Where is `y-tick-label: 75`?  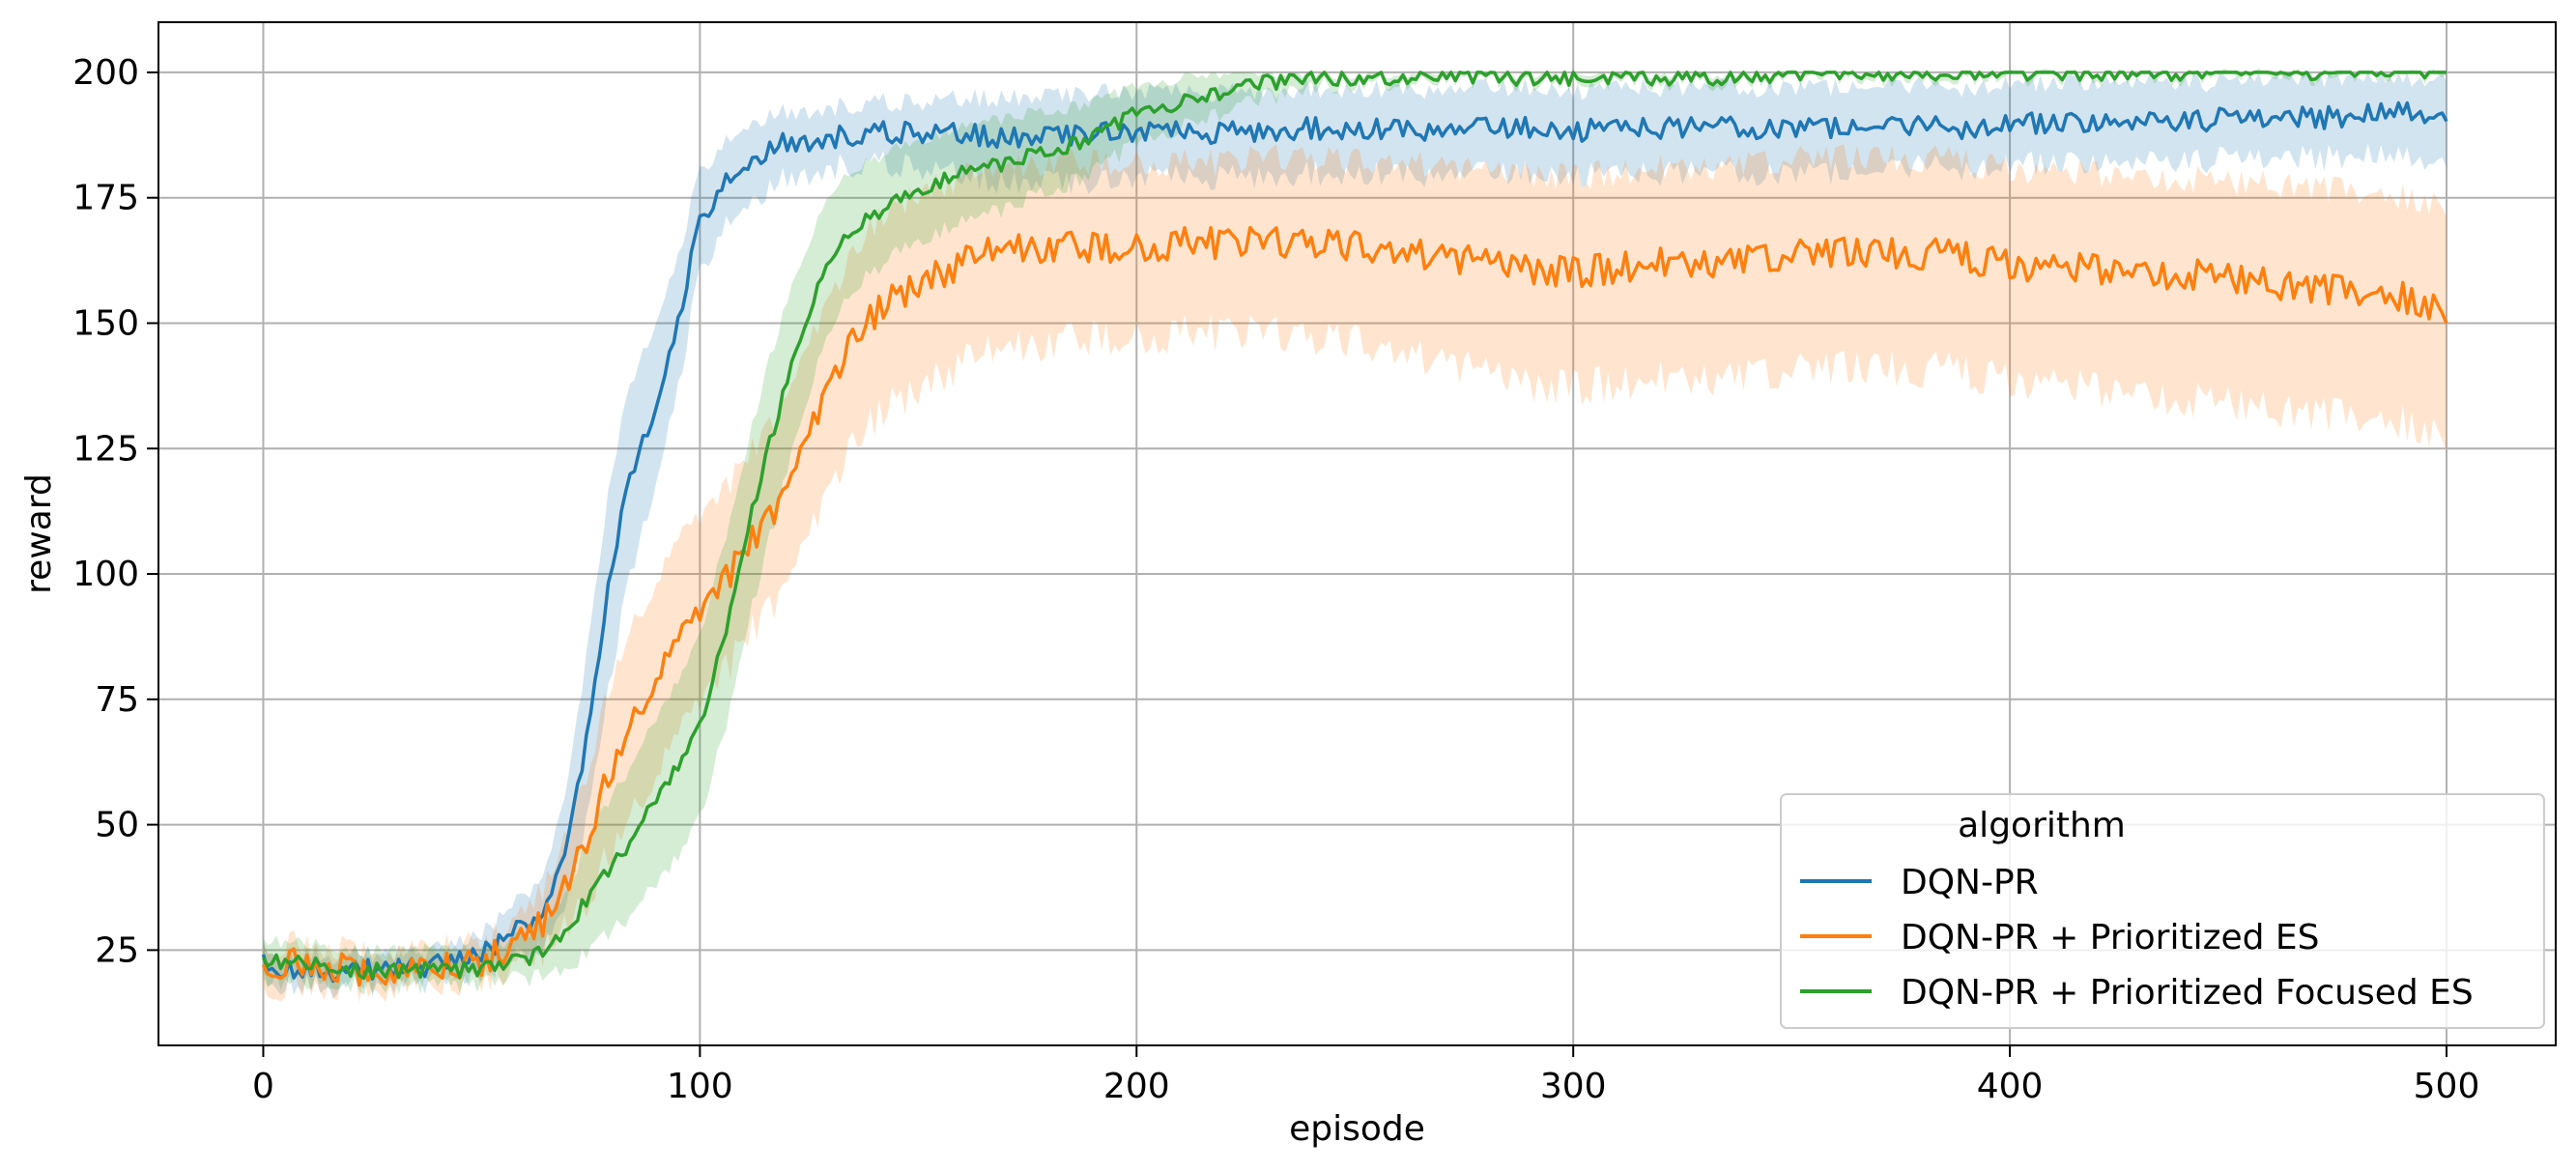
y-tick-label: 75 is located at coordinates (117, 700).